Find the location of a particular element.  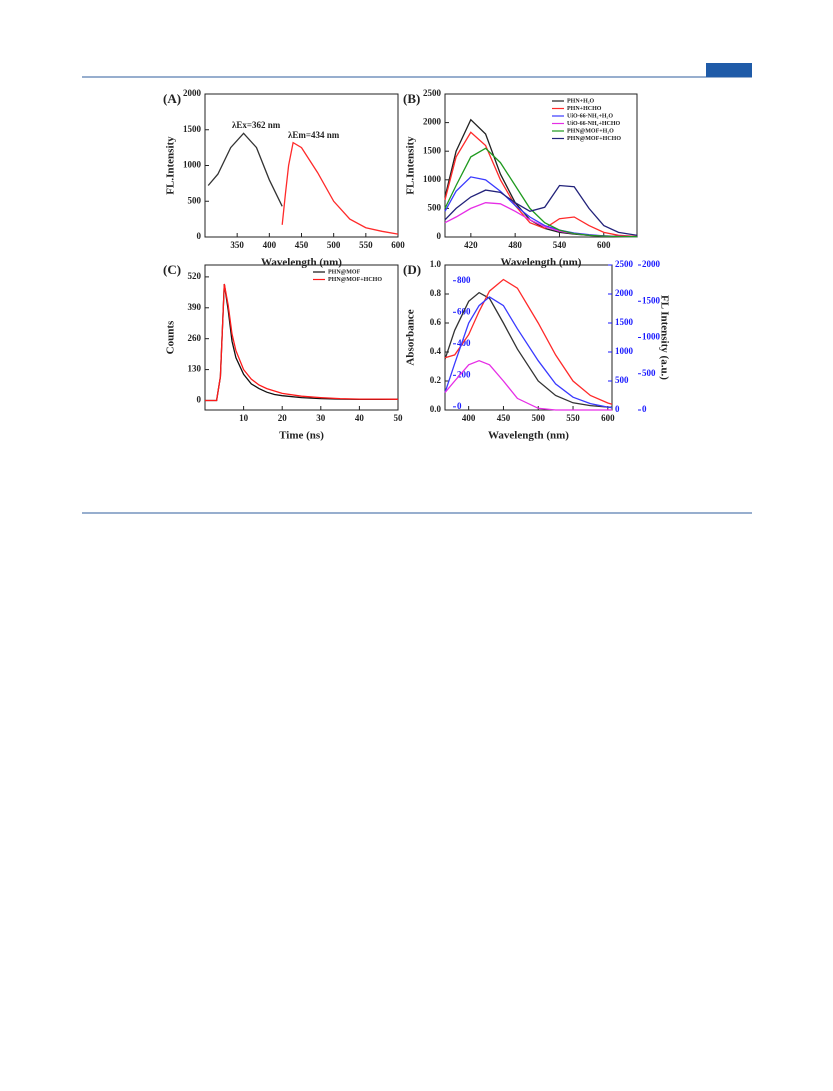

y2-axis-label: FL Intensity (a.u.) is located at coordinates (664, 337).